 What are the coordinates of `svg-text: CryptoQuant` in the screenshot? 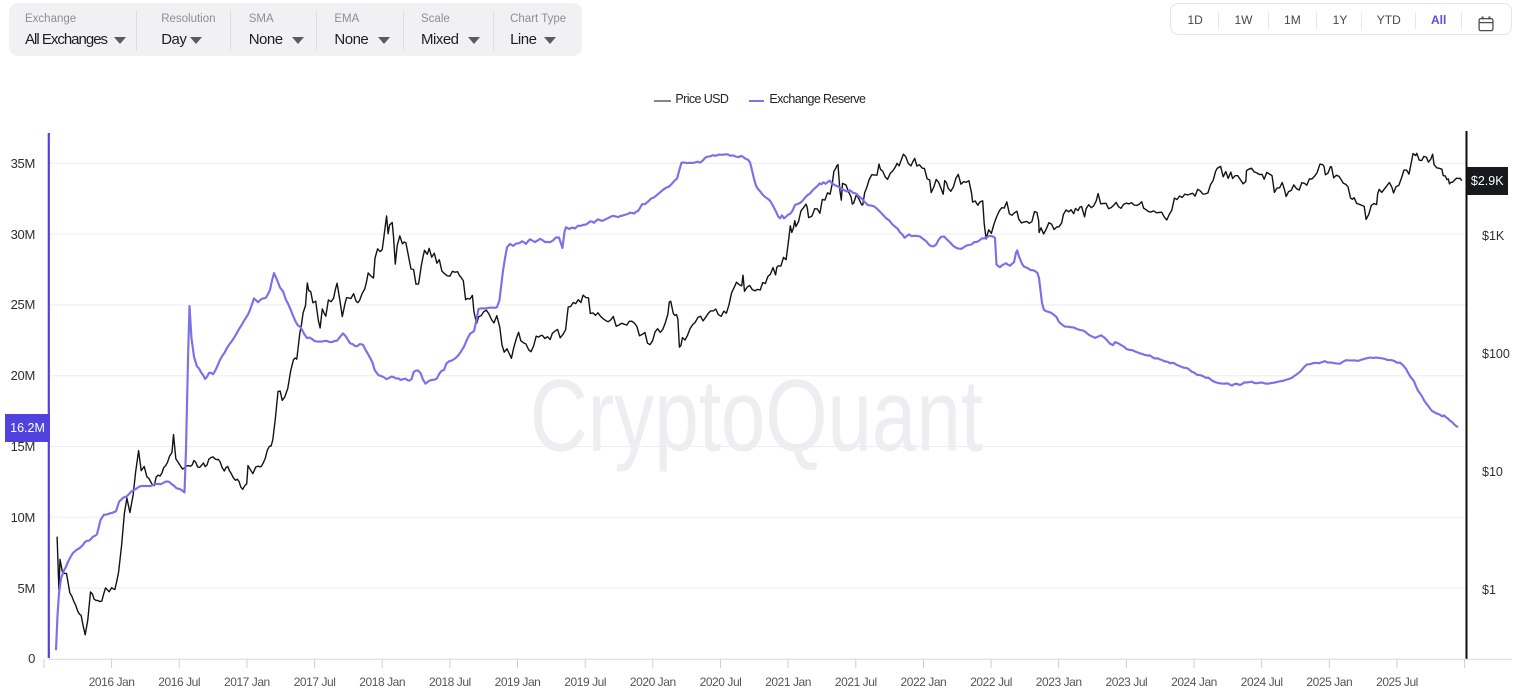 It's located at (756, 416).